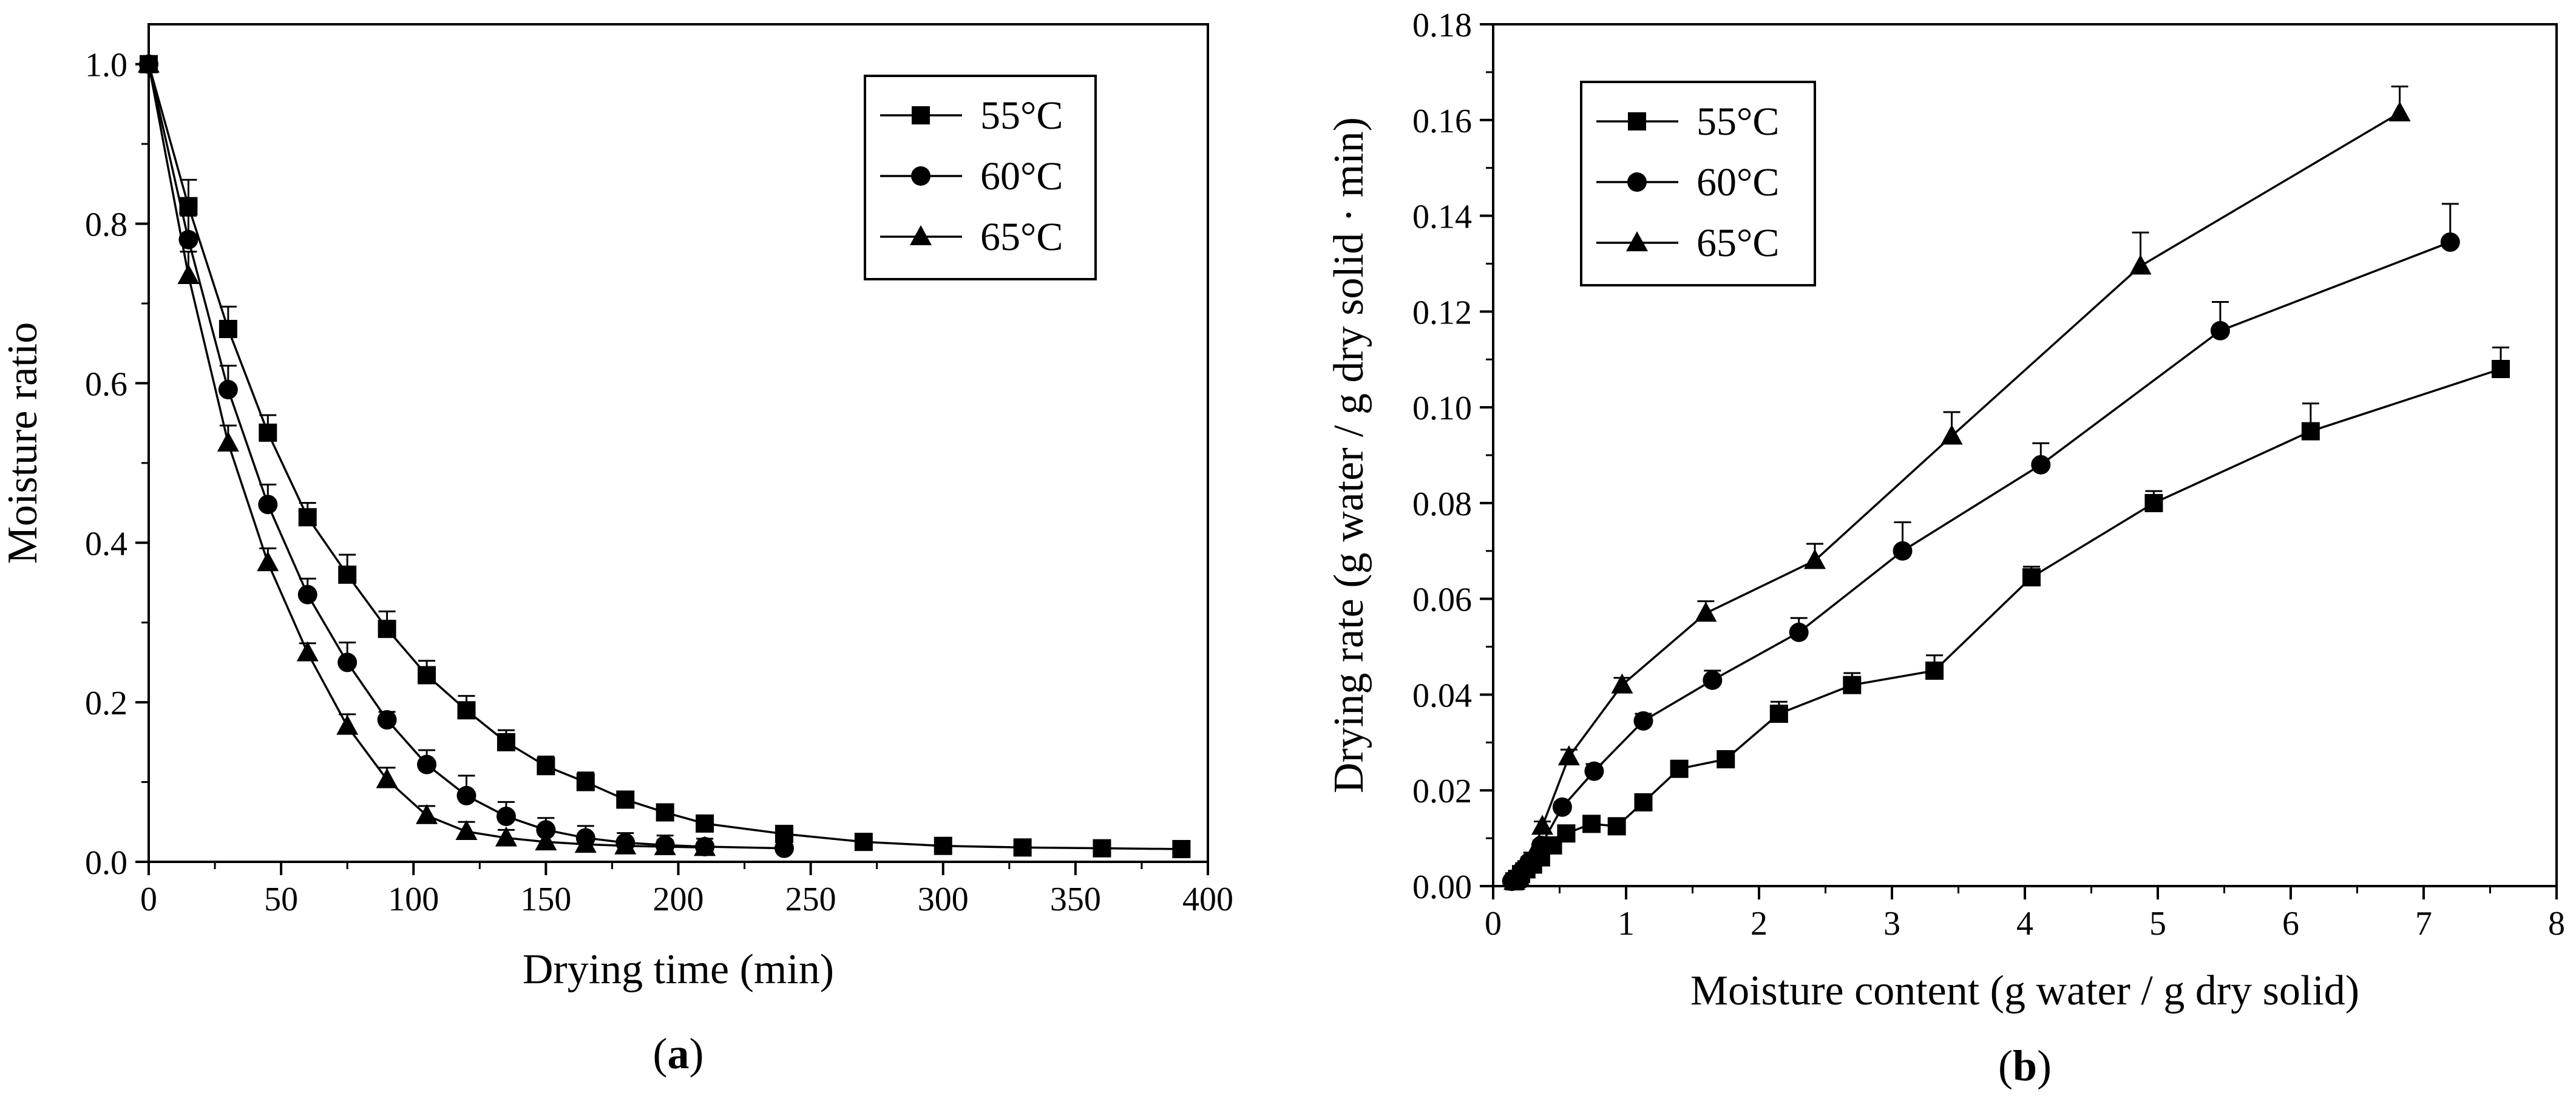  Describe the element at coordinates (2423, 924) in the screenshot. I see `x-tick-label: 7` at that location.